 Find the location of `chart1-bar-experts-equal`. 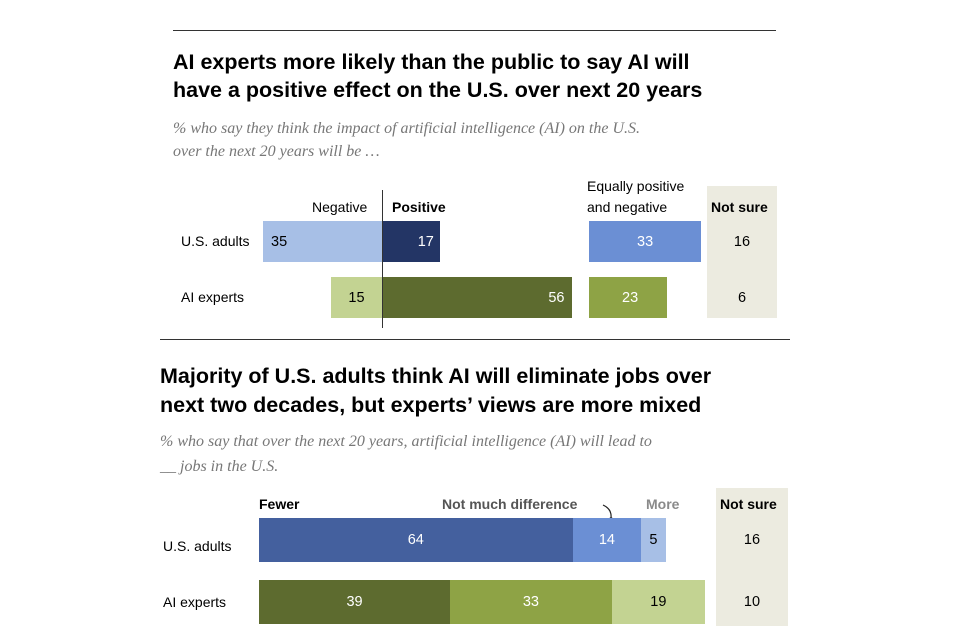

chart1-bar-experts-equal is located at coordinates (628, 297).